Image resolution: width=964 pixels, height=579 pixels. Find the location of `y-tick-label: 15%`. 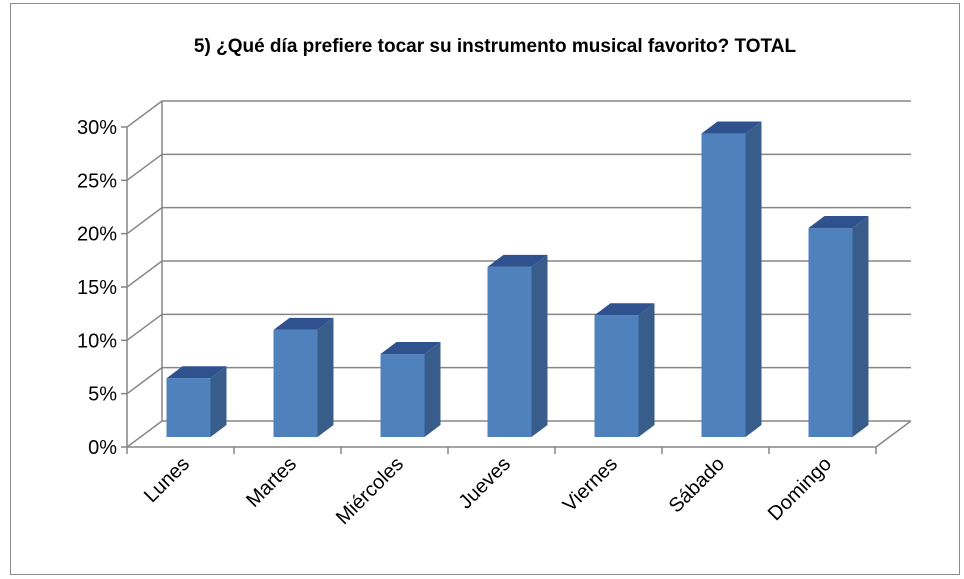

y-tick-label: 15% is located at coordinates (97, 288).